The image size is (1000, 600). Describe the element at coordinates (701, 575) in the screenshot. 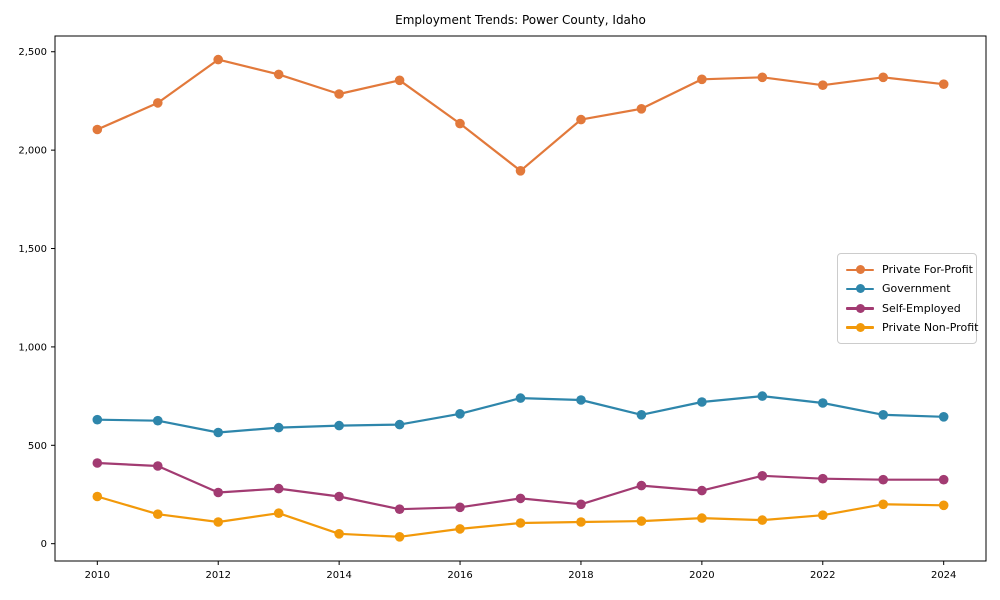

I see `x-axis-tick-label: 2020` at that location.